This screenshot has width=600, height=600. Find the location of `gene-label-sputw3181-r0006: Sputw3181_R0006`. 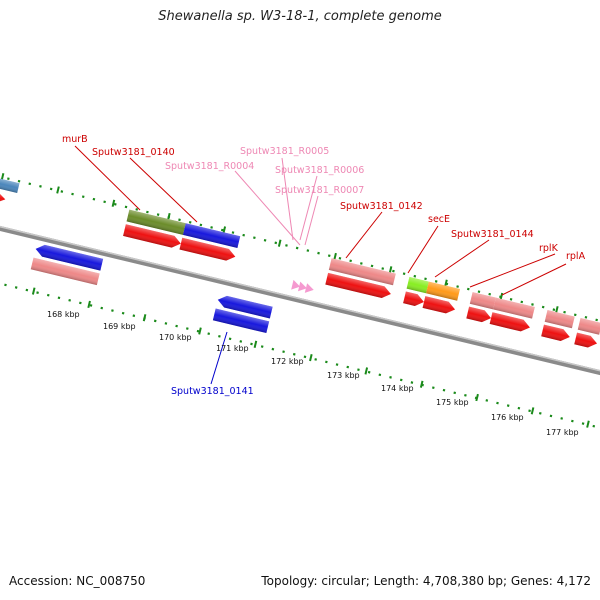

gene-label-sputw3181-r0006: Sputw3181_R0006 is located at coordinates (319, 170).